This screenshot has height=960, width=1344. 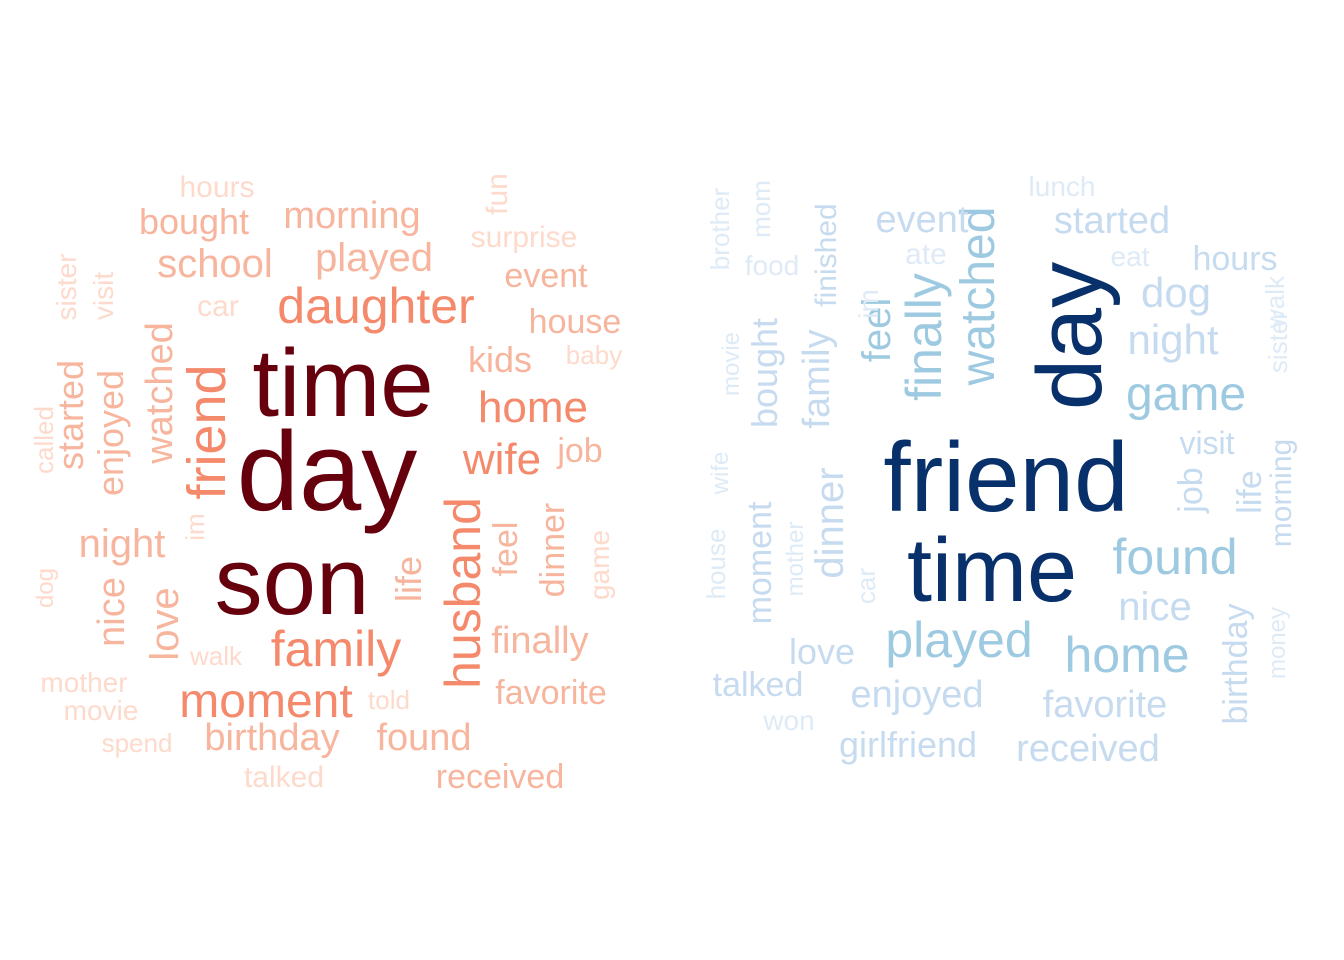 What do you see at coordinates (292, 581) in the screenshot?
I see `word-son: son` at bounding box center [292, 581].